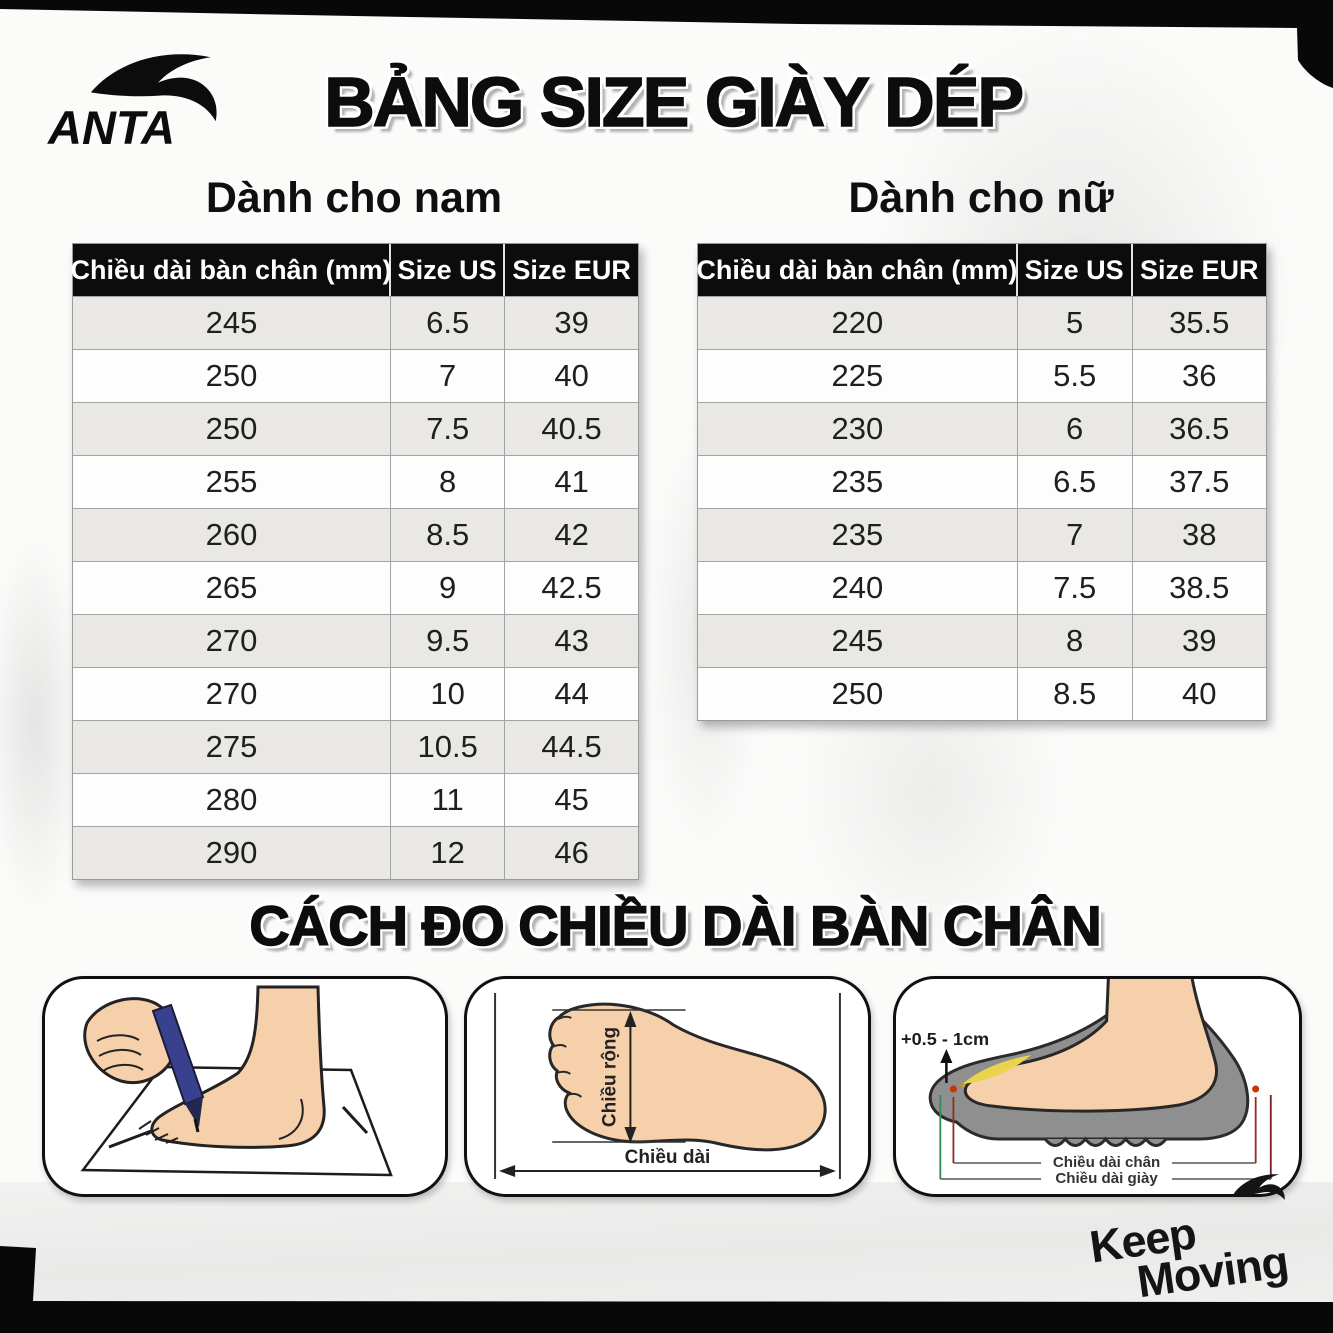  I want to click on measure-section-title: CÁCH ĐO CHIỀU DÀI BÀN CHÂN, so click(676, 925).